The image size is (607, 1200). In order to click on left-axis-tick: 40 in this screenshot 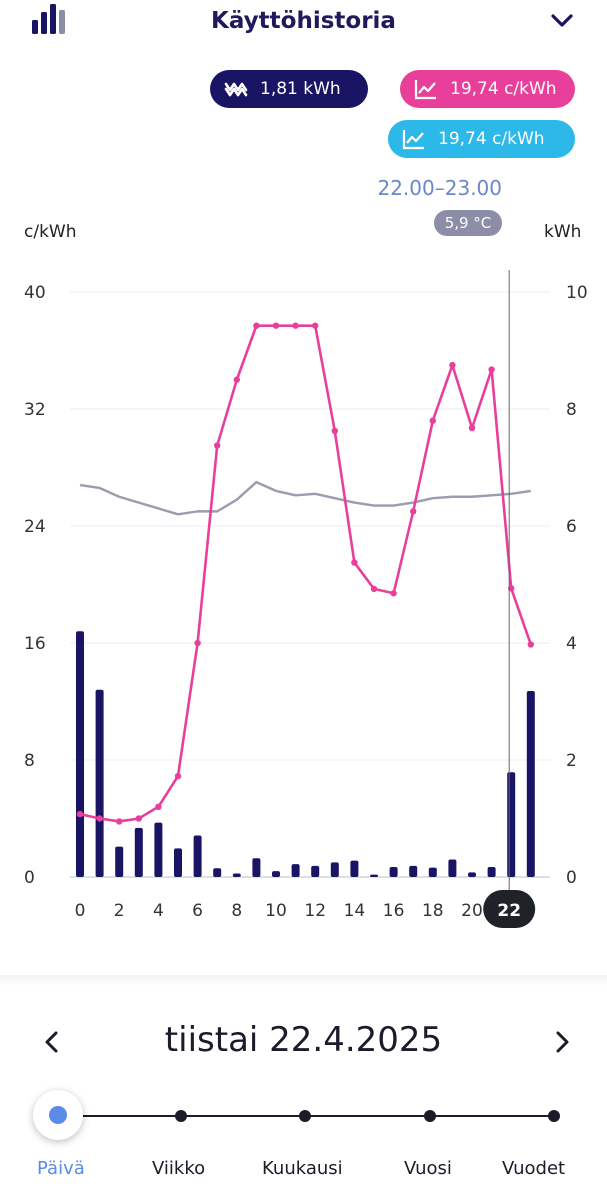, I will do `click(35, 293)`.